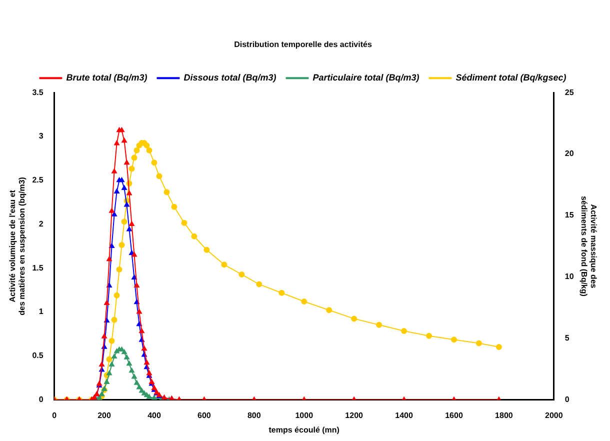  I want to click on y-tick-label: 0.5, so click(38, 355).